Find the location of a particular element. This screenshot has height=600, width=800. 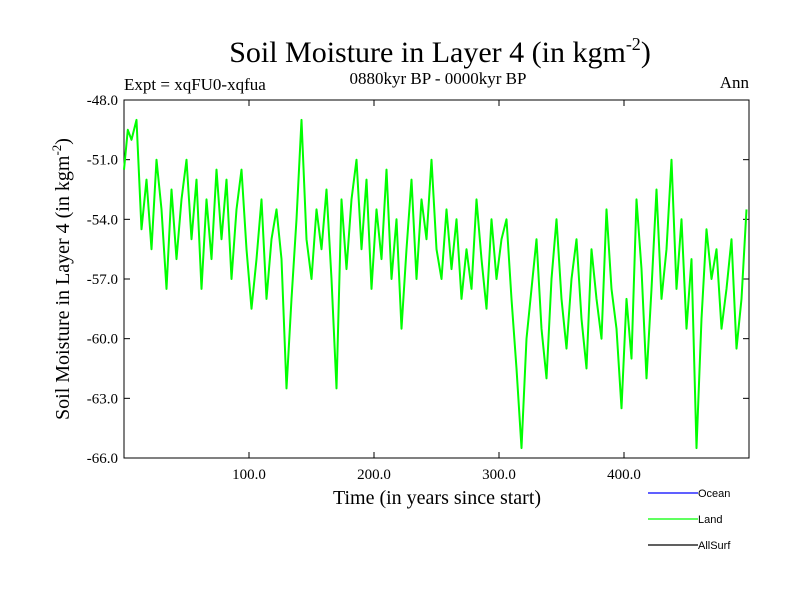

legend: Ocean Land AllSurf is located at coordinates (689, 520).